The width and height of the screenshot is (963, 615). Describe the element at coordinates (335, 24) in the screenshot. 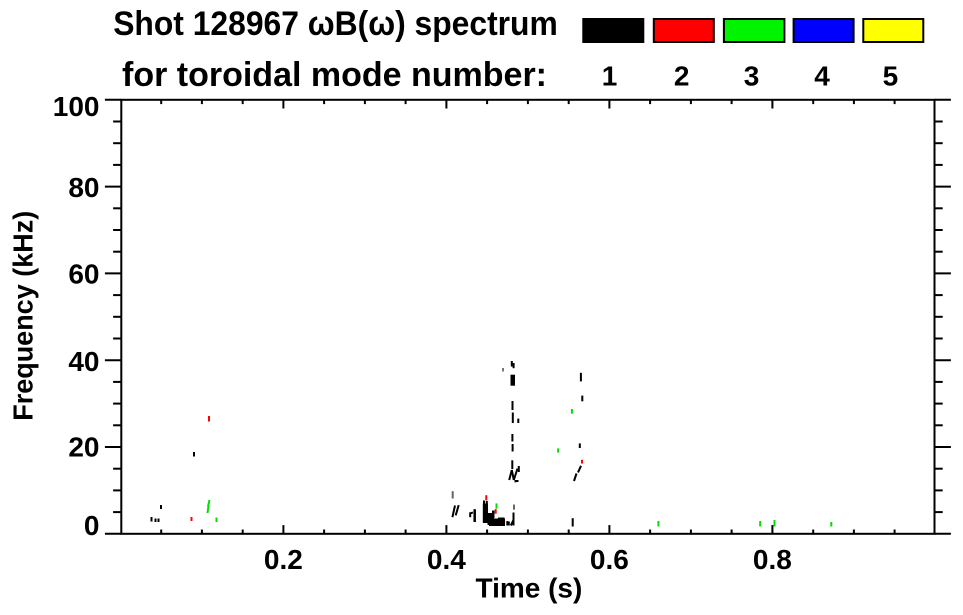

I see `svg-text: Shot 128967 ωB(ω) spectrum` at that location.